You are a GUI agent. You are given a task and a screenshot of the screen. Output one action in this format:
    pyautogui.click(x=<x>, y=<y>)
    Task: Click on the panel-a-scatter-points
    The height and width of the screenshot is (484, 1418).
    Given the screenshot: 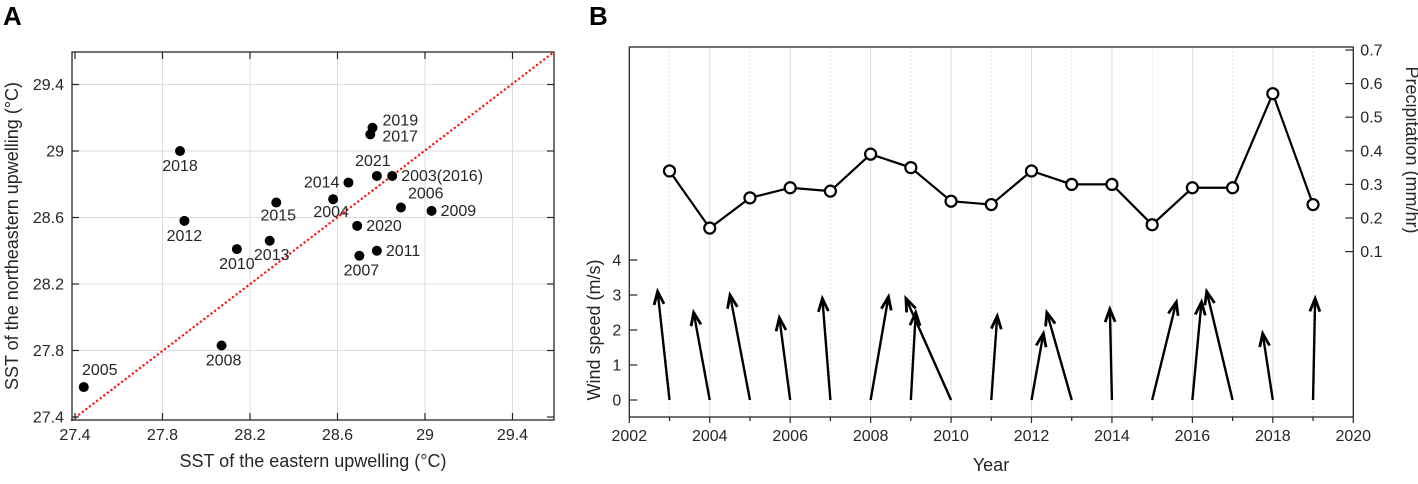 What is the action you would take?
    pyautogui.click(x=257, y=257)
    